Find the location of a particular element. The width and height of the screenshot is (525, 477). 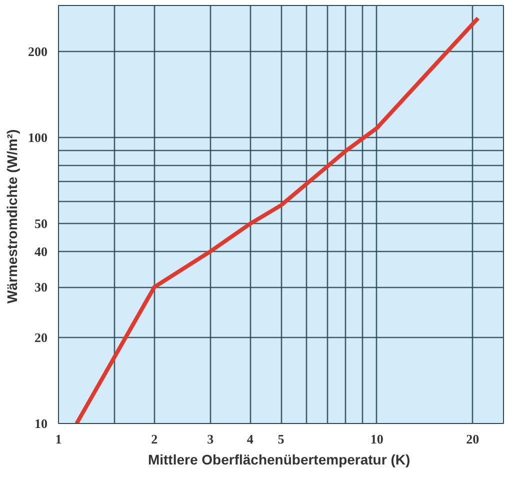

x-tick-label: 2 is located at coordinates (154, 439).